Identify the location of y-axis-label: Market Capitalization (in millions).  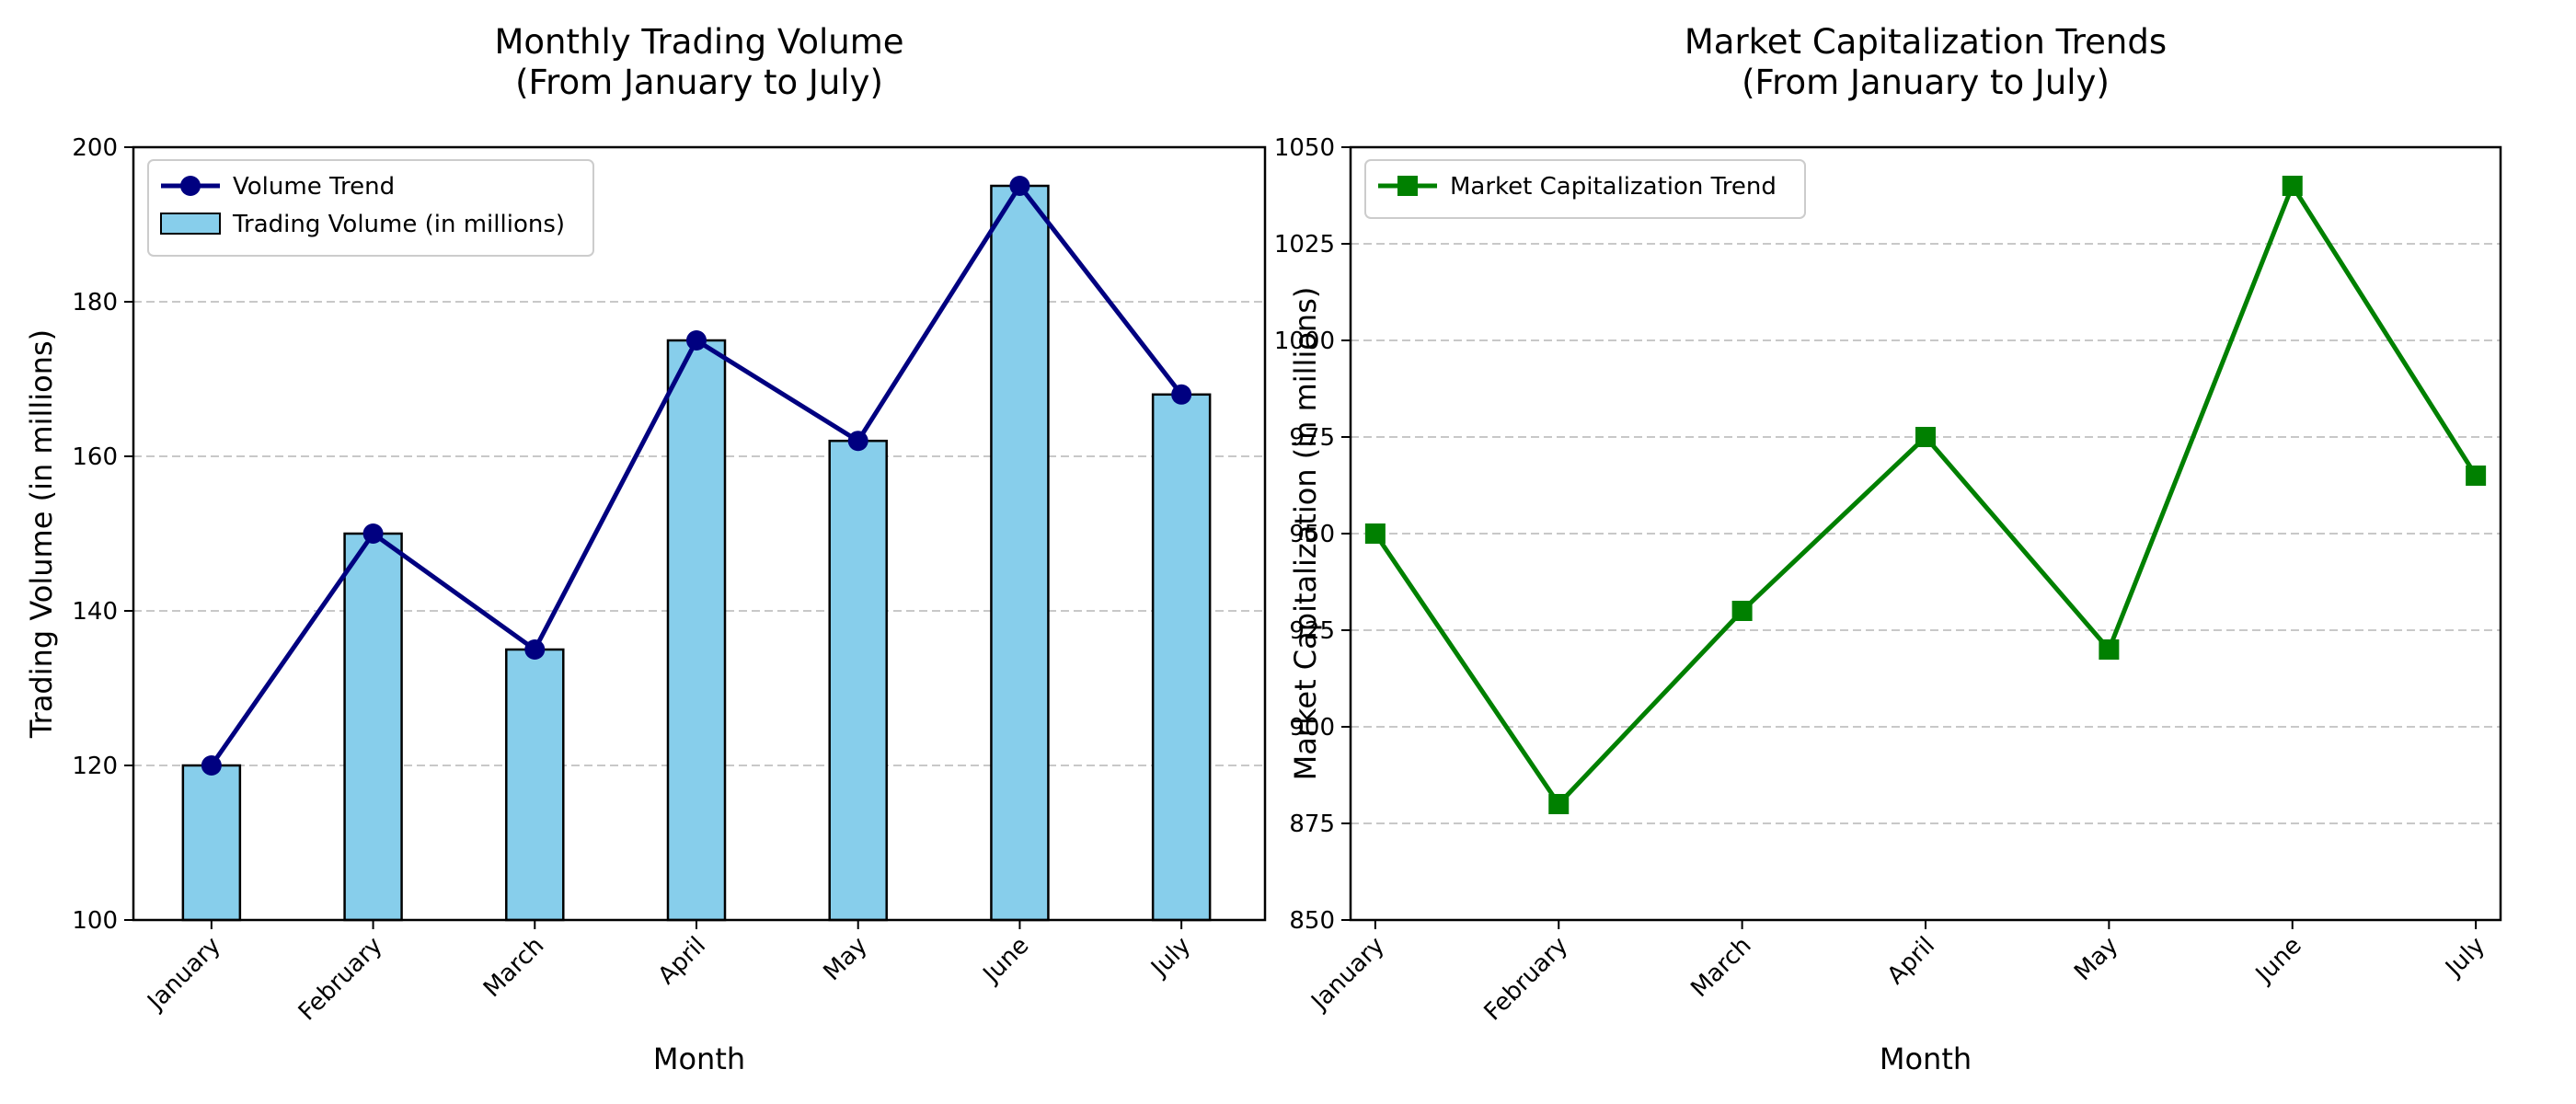
(1305, 534).